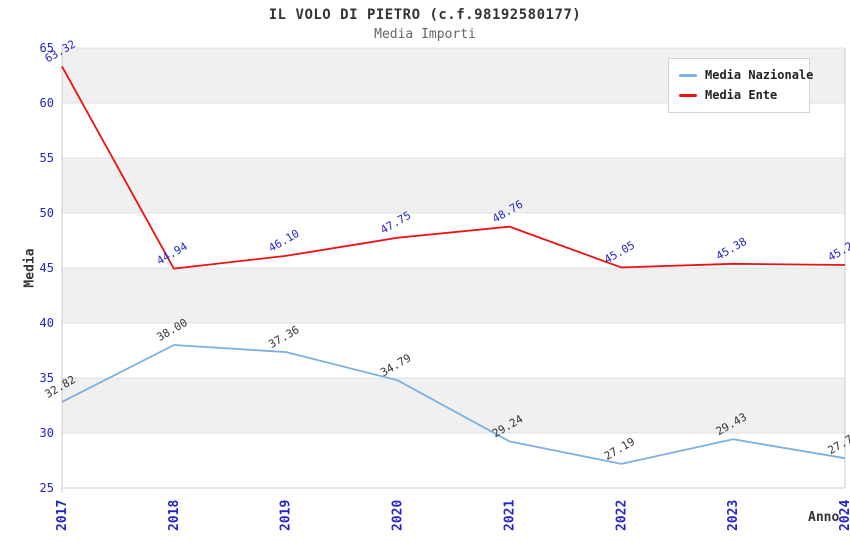 The width and height of the screenshot is (850, 550). I want to click on data-label-media-ente: 45.38, so click(731, 249).